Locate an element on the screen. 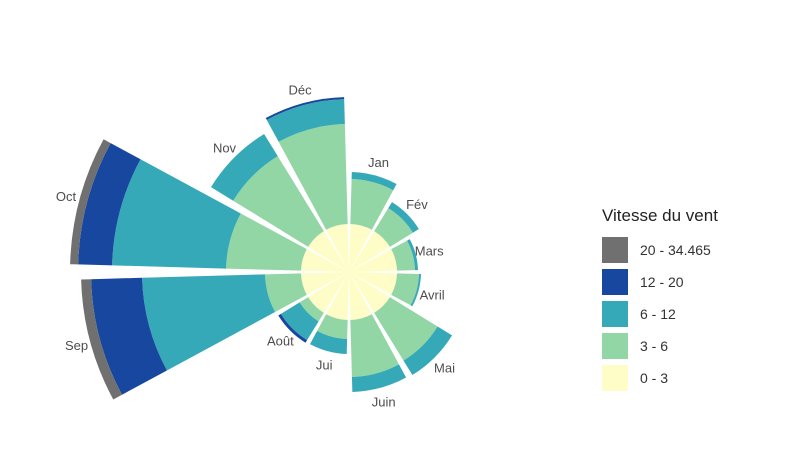  month-label-jui: Jui is located at coordinates (324, 365).